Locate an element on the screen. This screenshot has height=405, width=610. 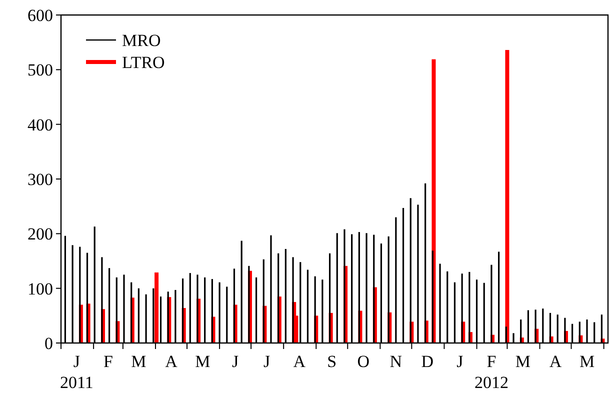
x-tick-label: F 2012 is located at coordinates (491, 372).